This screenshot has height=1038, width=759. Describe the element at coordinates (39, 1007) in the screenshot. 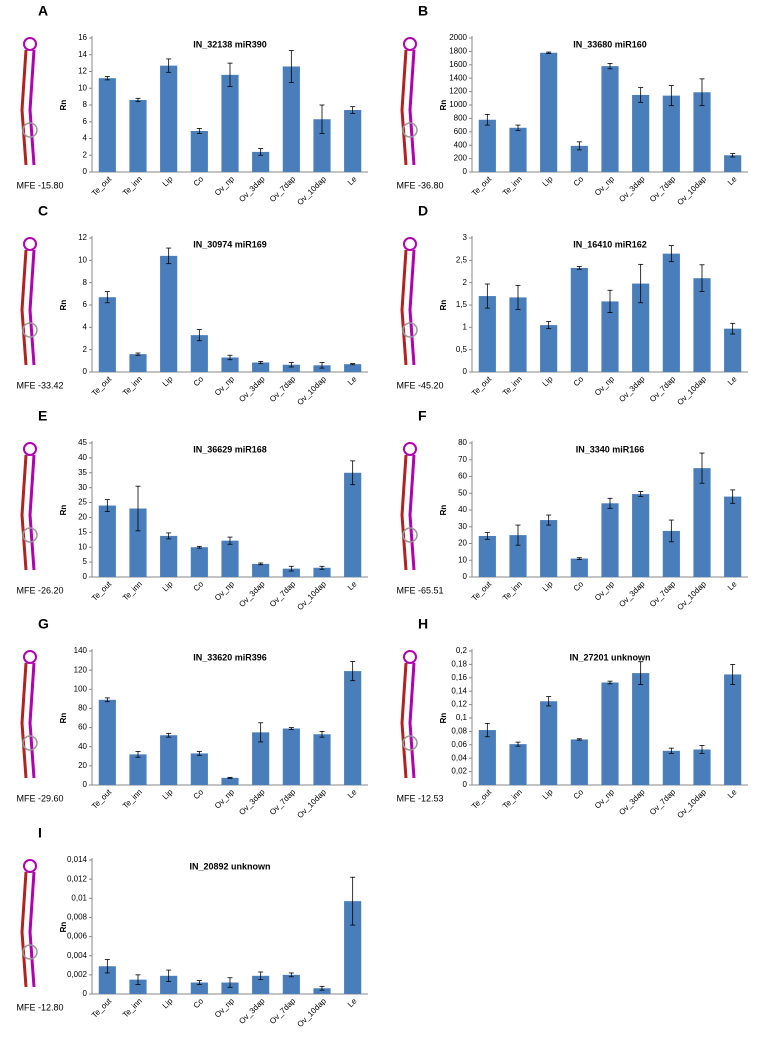

I see `mfe-label: MFE -12.80` at that location.